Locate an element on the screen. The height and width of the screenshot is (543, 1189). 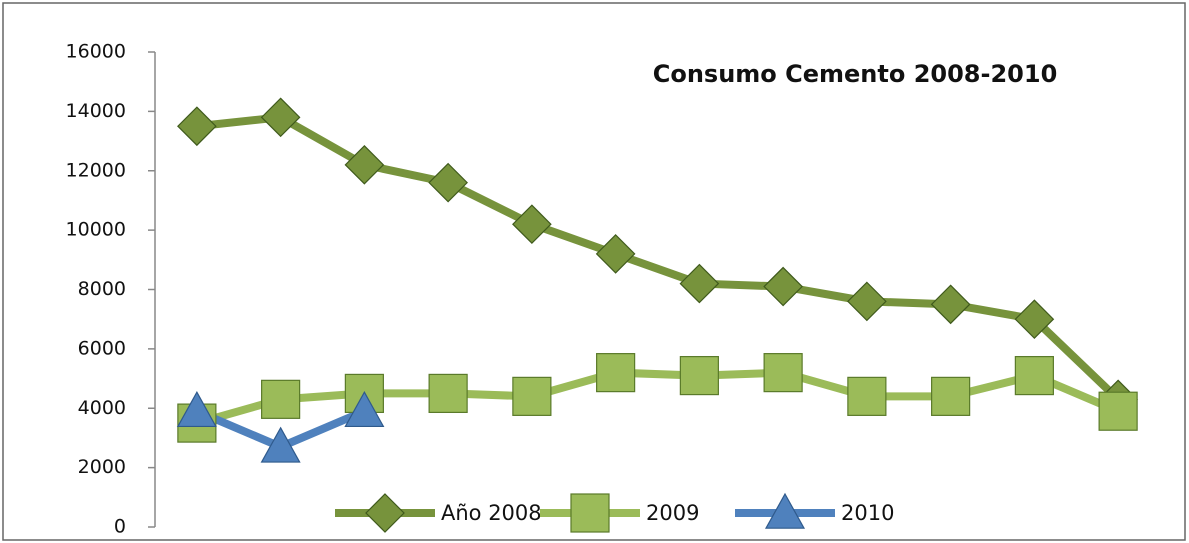
y-tick-label: 4000 is located at coordinates (102, 408).